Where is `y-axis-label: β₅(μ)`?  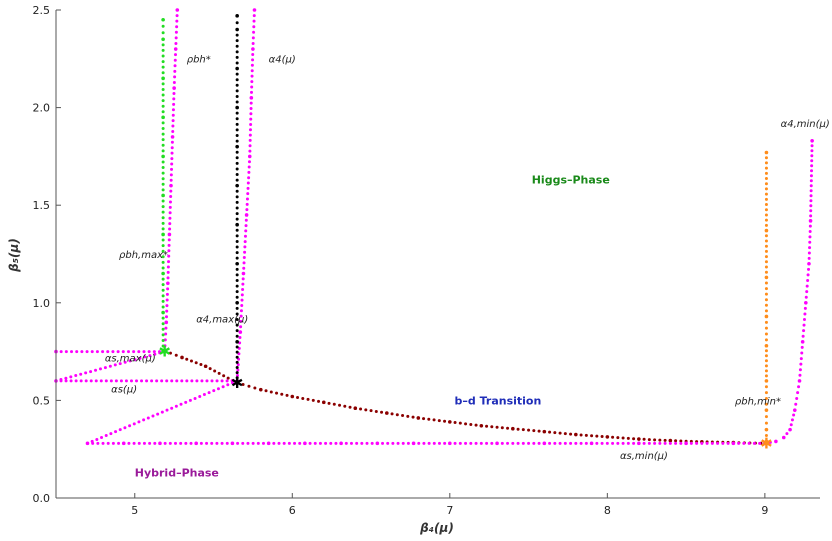
y-axis-label: β₅(μ) is located at coordinates (14, 255).